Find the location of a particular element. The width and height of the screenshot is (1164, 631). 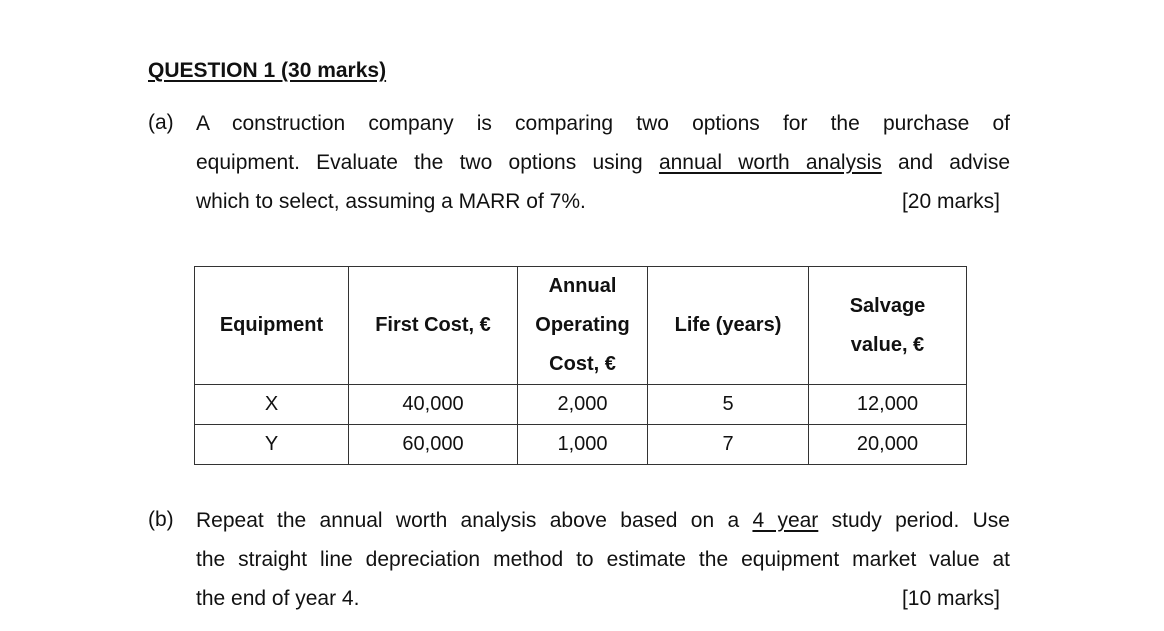

table-row: X 40,000 2,000 5 12,000 is located at coordinates (580, 404).